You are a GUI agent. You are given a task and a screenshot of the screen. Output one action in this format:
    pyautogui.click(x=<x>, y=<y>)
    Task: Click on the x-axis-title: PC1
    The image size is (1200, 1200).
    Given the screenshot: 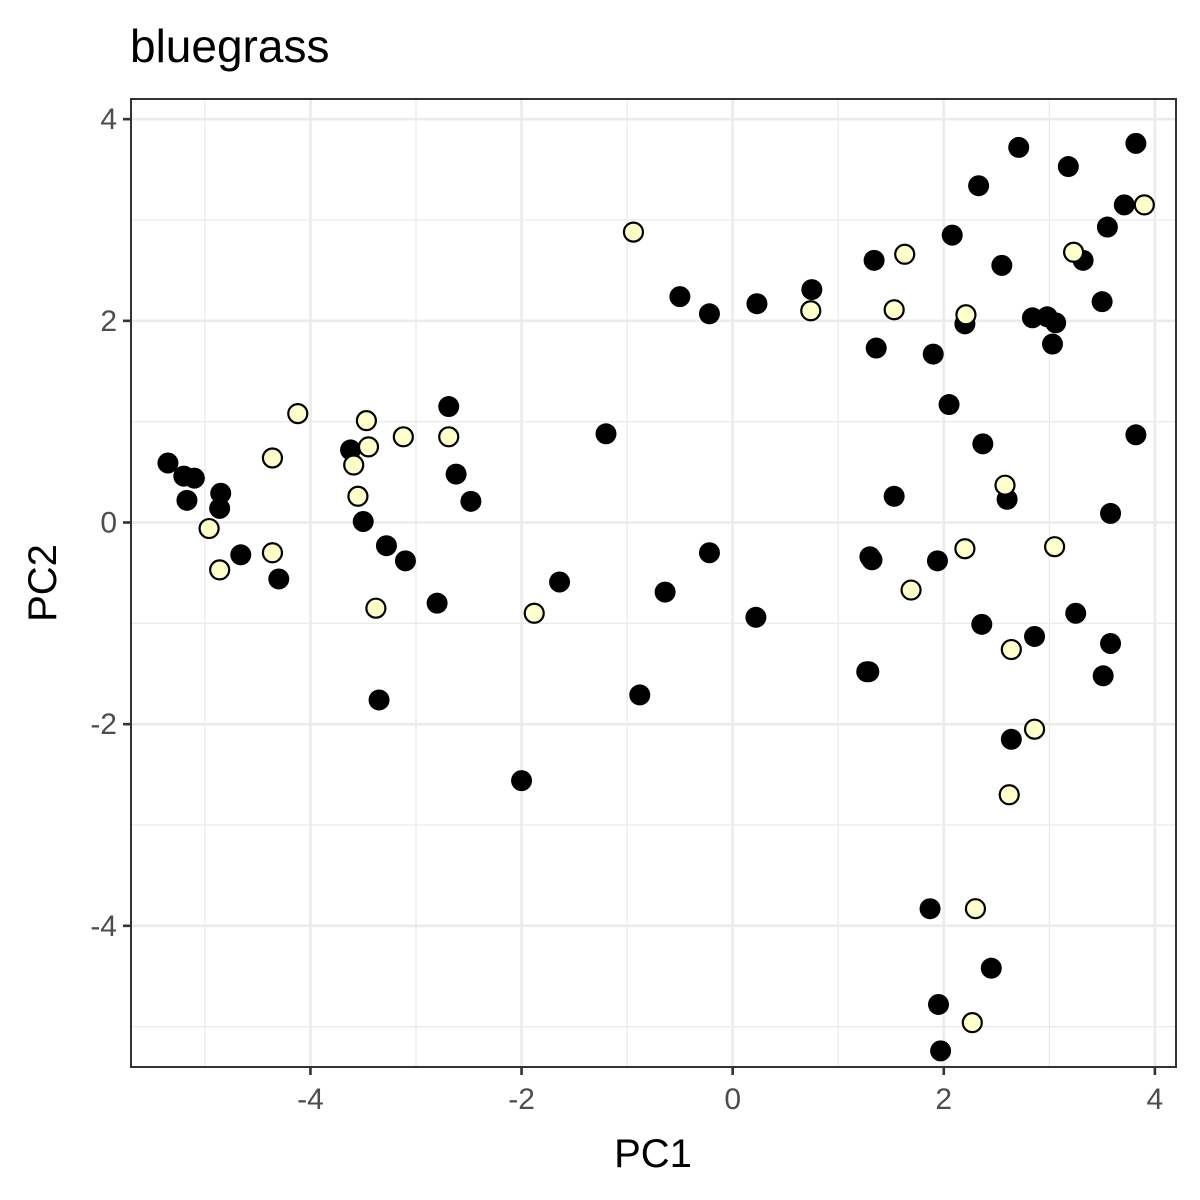 What is the action you would take?
    pyautogui.click(x=653, y=1154)
    